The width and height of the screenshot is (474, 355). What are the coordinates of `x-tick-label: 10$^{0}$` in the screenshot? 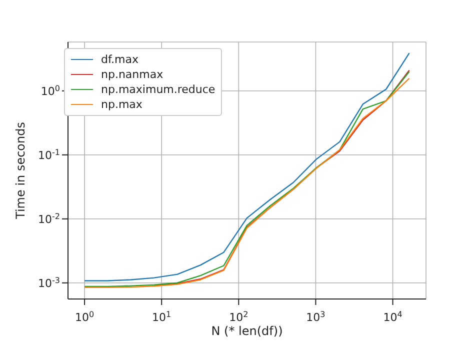 It's located at (84, 317).